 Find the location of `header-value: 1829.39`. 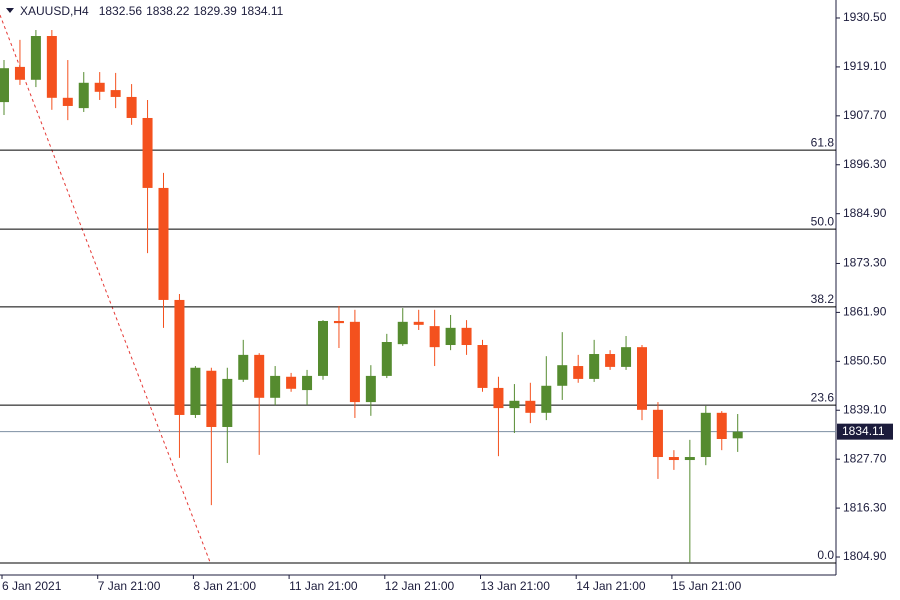

header-value: 1829.39 is located at coordinates (215, 11).